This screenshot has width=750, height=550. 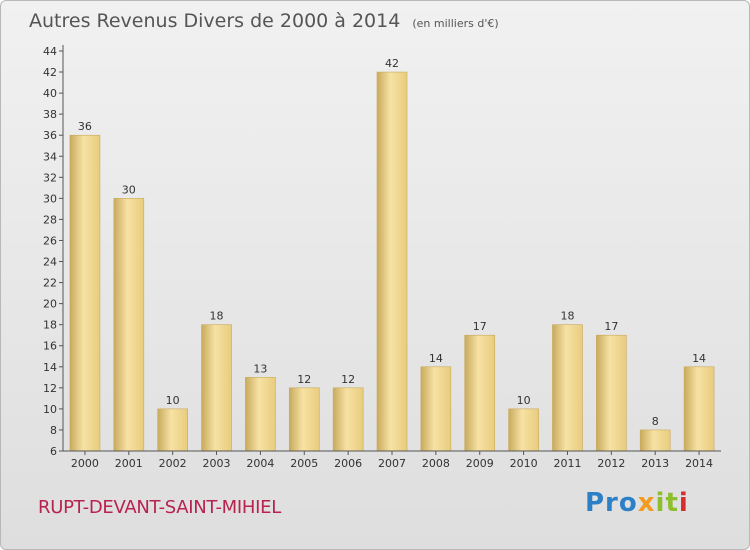 What do you see at coordinates (85, 126) in the screenshot?
I see `data-label: 36` at bounding box center [85, 126].